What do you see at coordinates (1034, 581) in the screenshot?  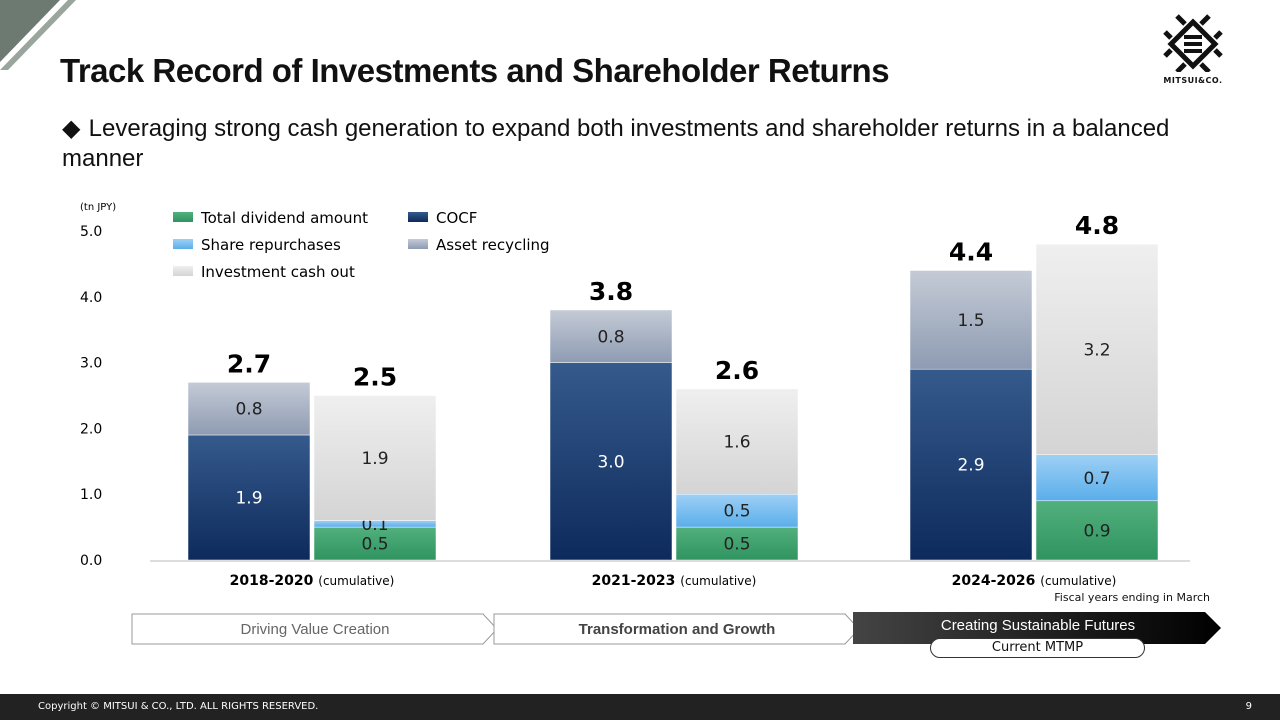 I see `x-category-label: 2024-2026 (cumulative)` at bounding box center [1034, 581].